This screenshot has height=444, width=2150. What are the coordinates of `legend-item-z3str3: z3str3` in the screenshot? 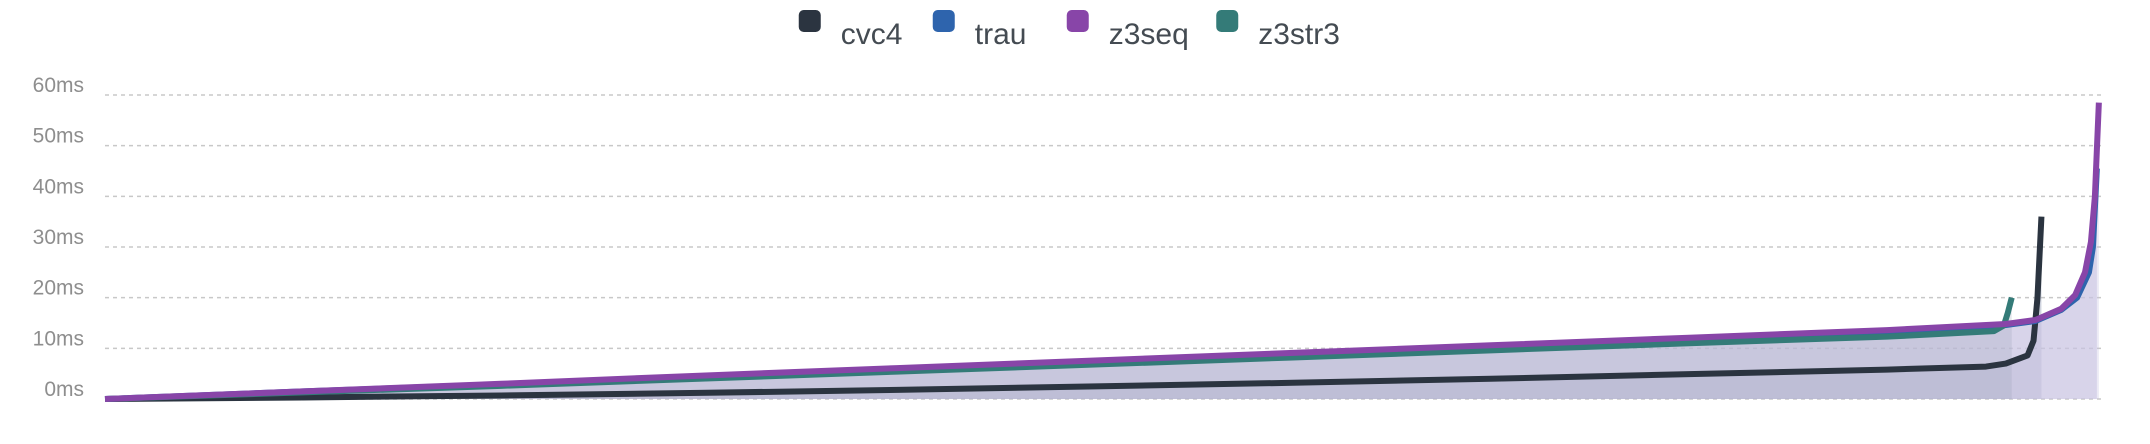 It's located at (1278, 30).